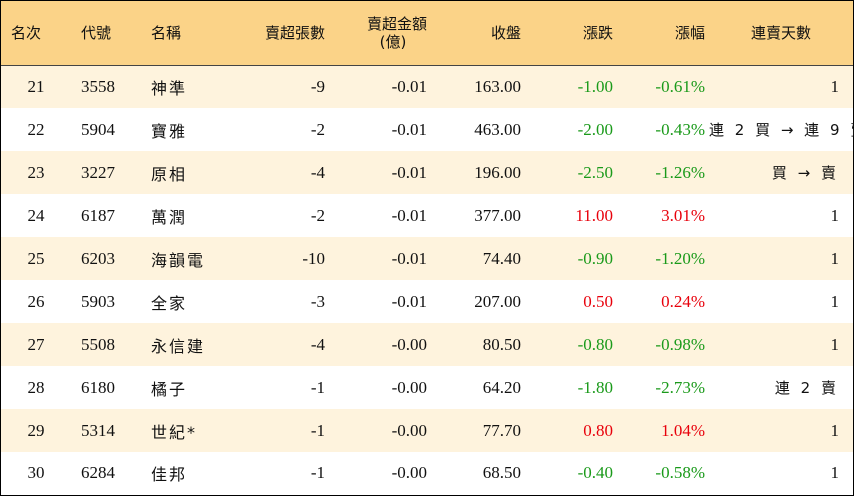 Image resolution: width=854 pixels, height=496 pixels. What do you see at coordinates (501, 258) in the screenshot?
I see `close-price-cell: 74.40` at bounding box center [501, 258].